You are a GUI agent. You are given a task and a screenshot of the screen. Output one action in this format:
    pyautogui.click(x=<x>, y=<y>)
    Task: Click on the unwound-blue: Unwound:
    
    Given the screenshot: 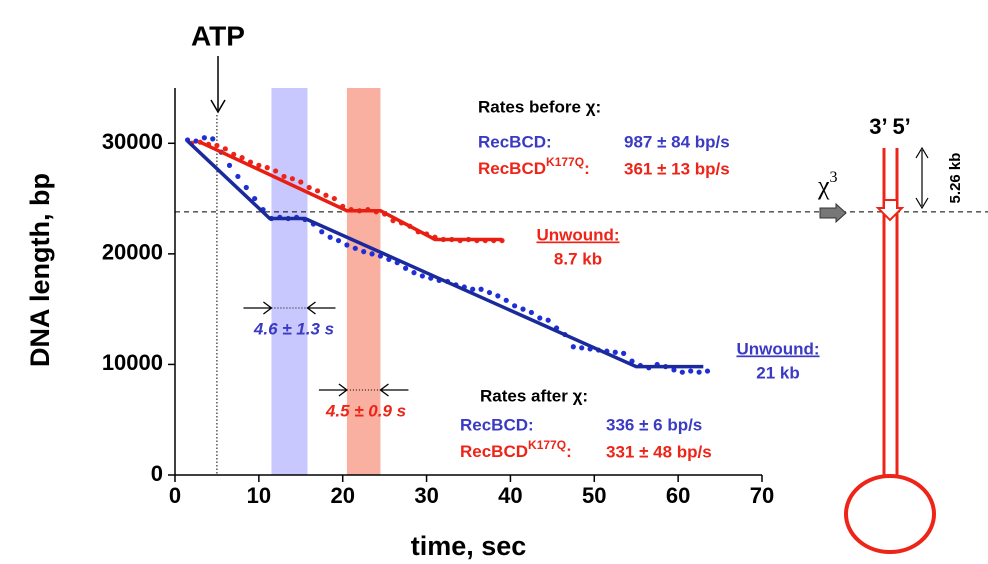 What is the action you would take?
    pyautogui.click(x=777, y=348)
    